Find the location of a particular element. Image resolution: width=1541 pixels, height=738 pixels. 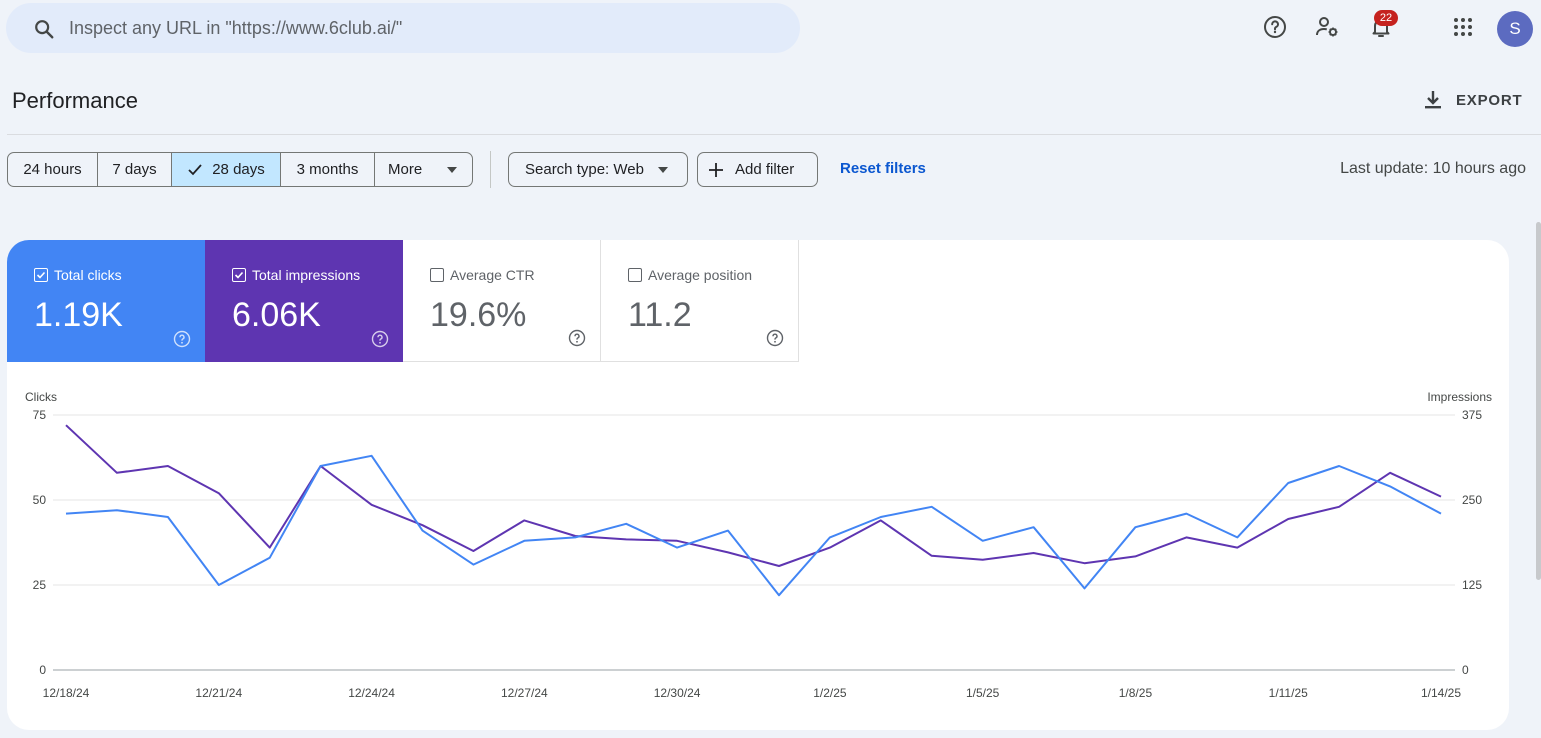

metric-total-clicks: Total clicks 1.19K is located at coordinates (106, 301).